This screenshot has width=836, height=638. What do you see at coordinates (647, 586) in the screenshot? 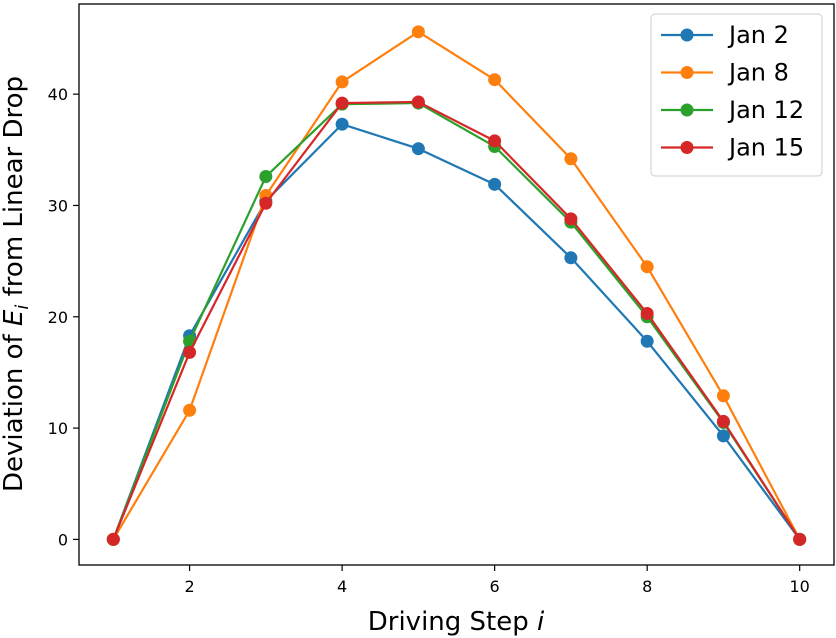
I see `x-tick-label-3: 8` at bounding box center [647, 586].